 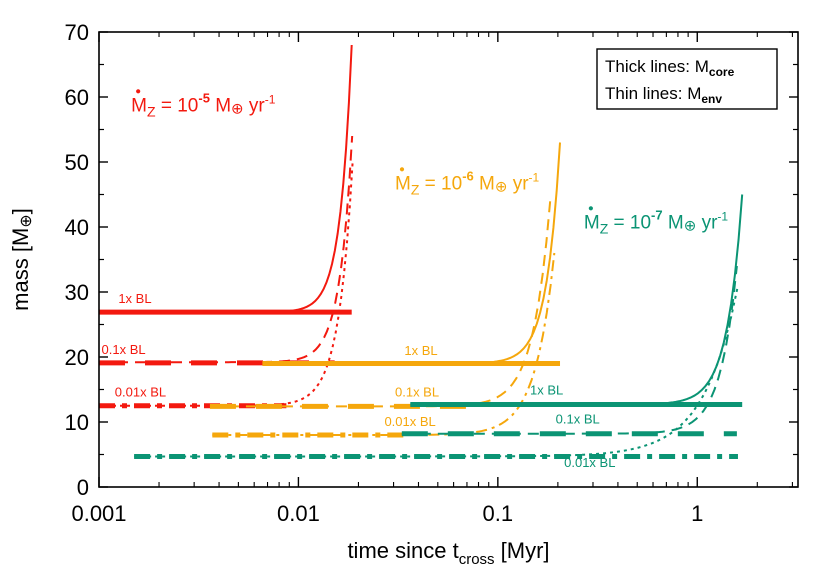 What do you see at coordinates (98, 513) in the screenshot?
I see `x-tick-label: 0.001` at bounding box center [98, 513].